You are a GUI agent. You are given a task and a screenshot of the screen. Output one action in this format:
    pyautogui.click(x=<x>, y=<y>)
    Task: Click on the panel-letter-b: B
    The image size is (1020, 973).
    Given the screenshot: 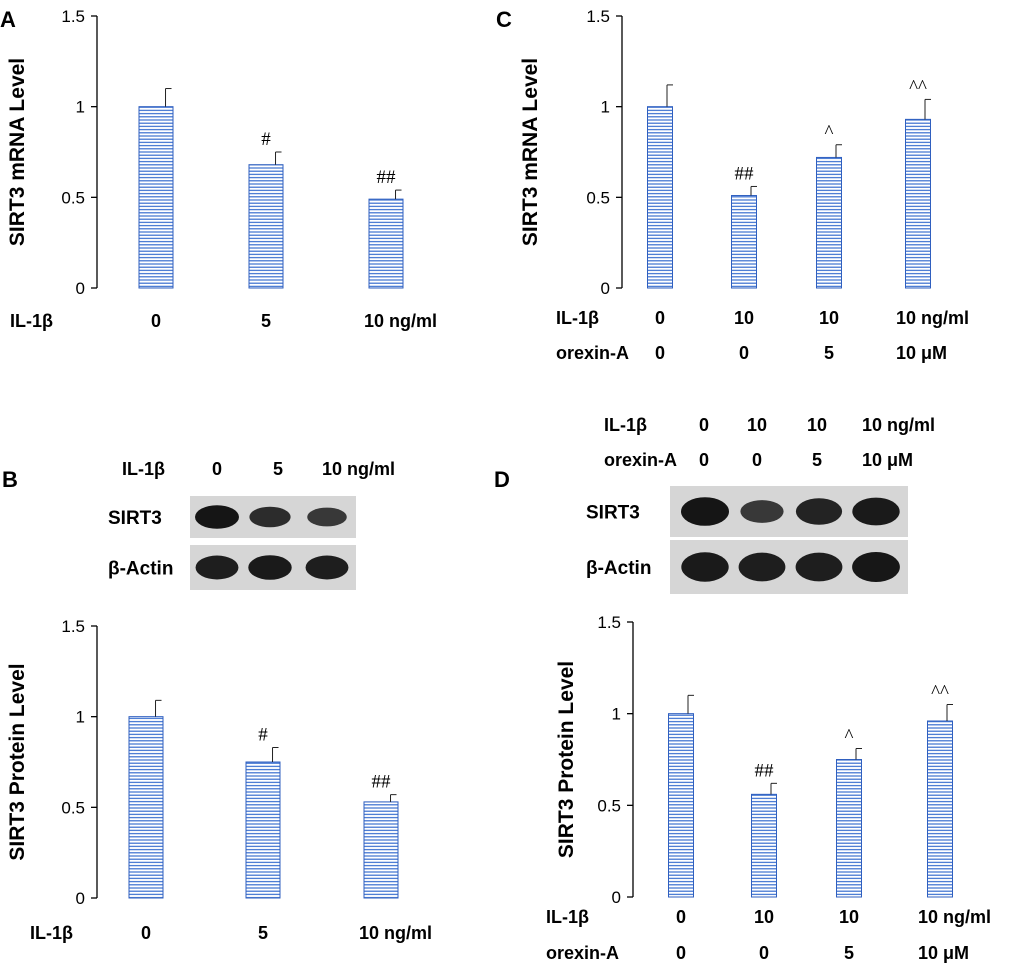 What is the action you would take?
    pyautogui.click(x=10, y=479)
    